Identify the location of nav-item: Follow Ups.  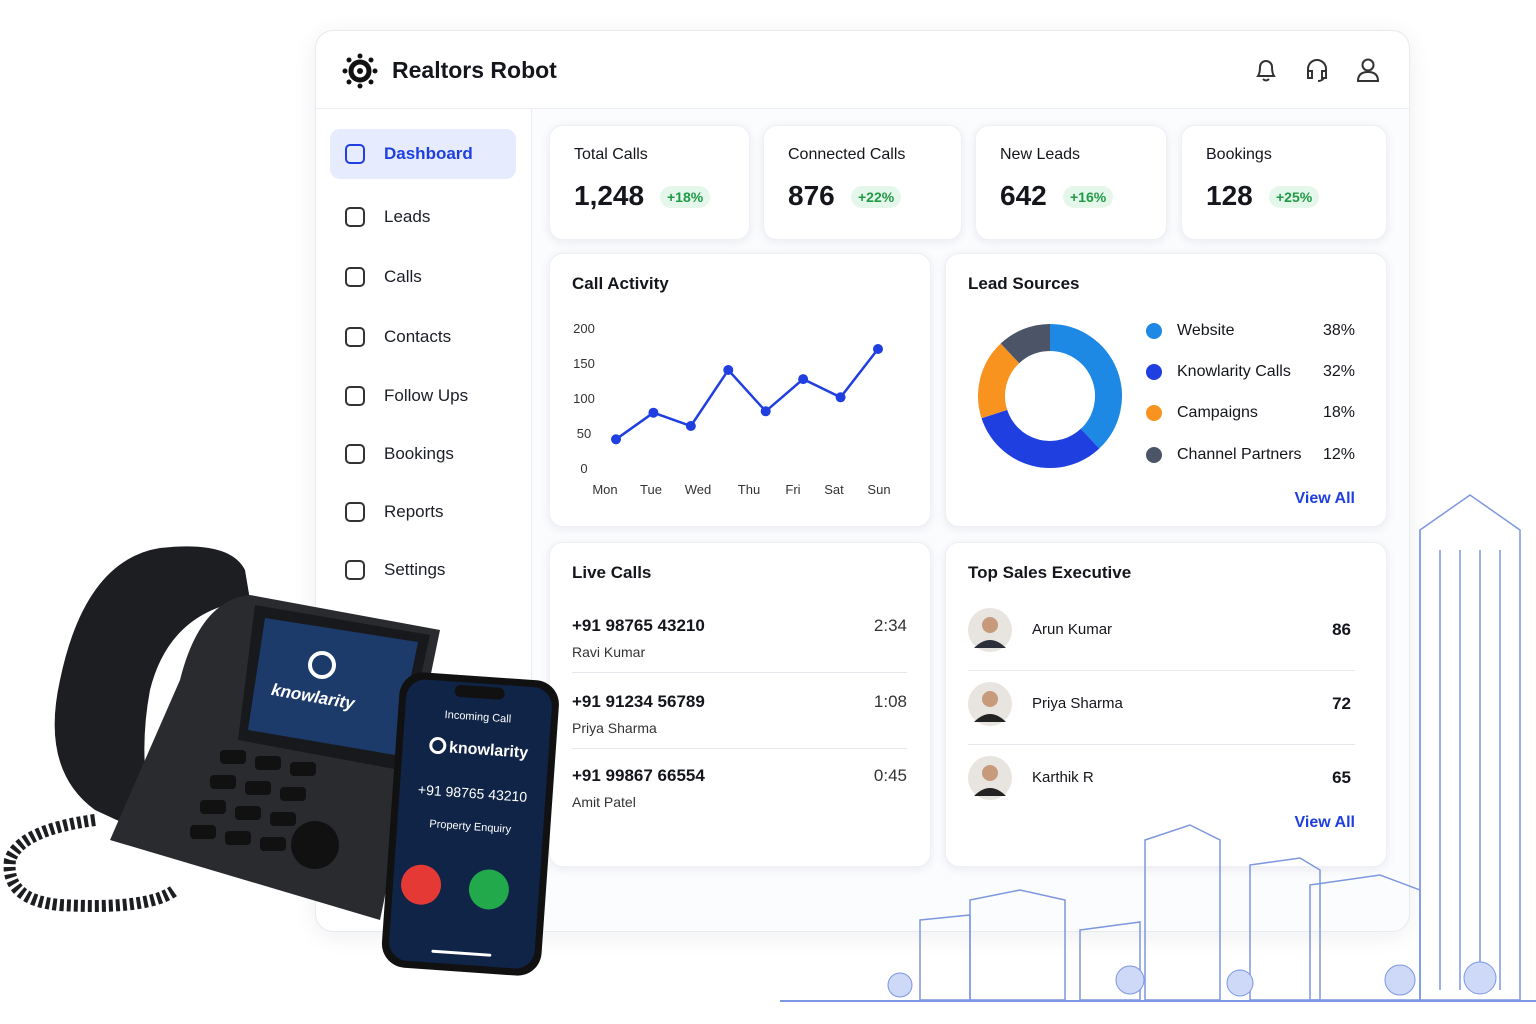
(423, 396).